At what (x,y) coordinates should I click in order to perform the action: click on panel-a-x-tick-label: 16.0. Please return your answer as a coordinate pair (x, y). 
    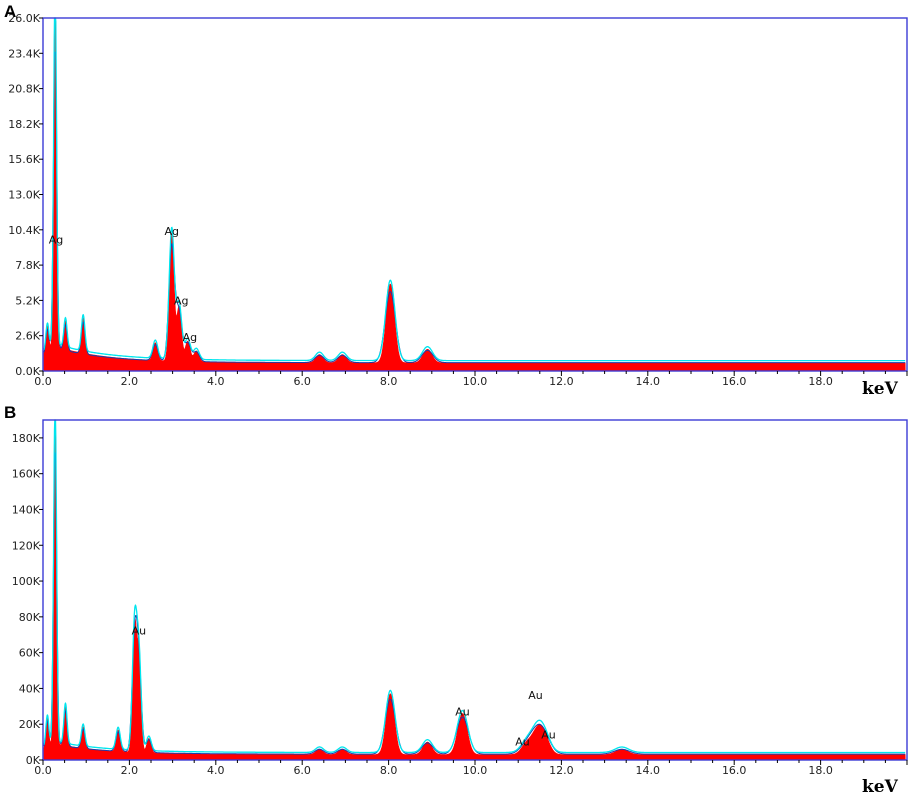
    Looking at the image, I should click on (734, 381).